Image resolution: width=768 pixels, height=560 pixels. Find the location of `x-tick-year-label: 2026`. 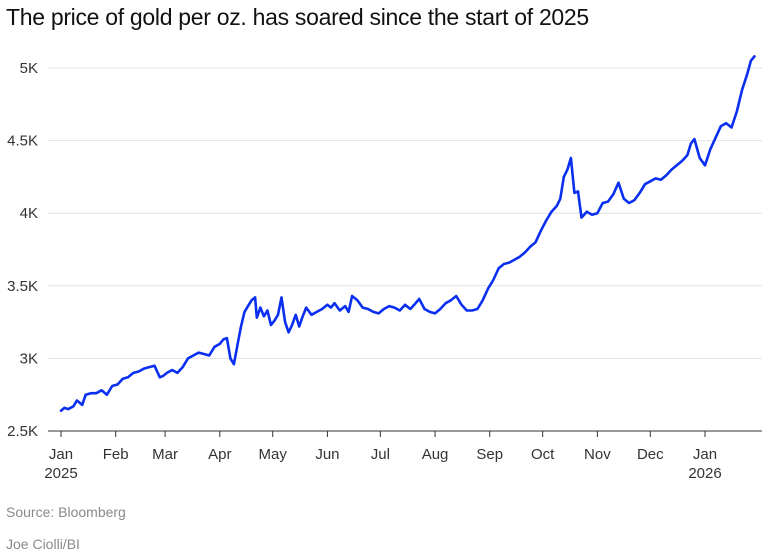

x-tick-year-label: 2026 is located at coordinates (704, 473).